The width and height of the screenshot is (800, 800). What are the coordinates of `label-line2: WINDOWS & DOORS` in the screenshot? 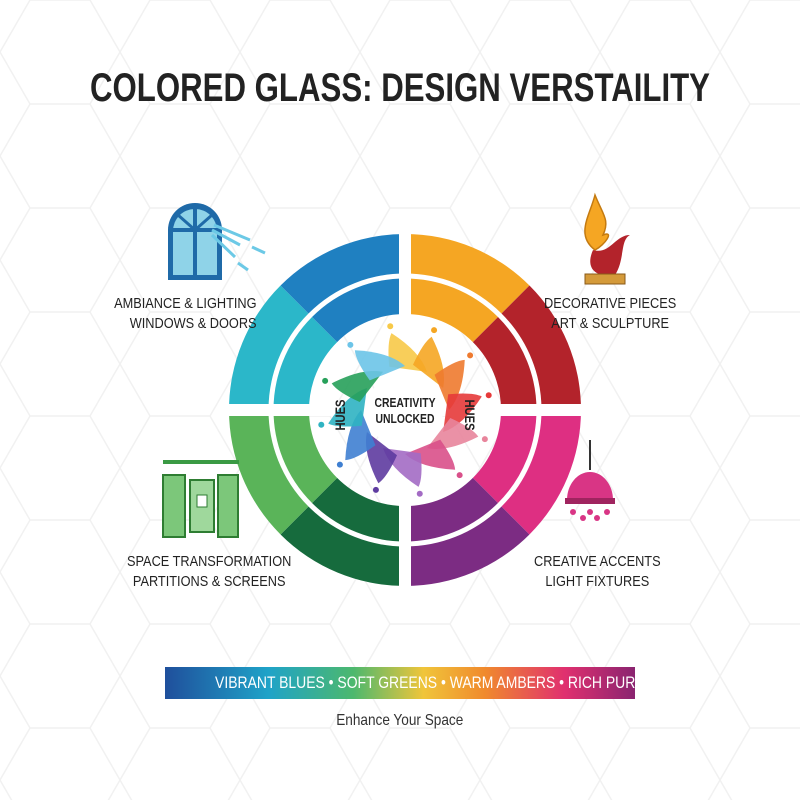 It's located at (193, 323).